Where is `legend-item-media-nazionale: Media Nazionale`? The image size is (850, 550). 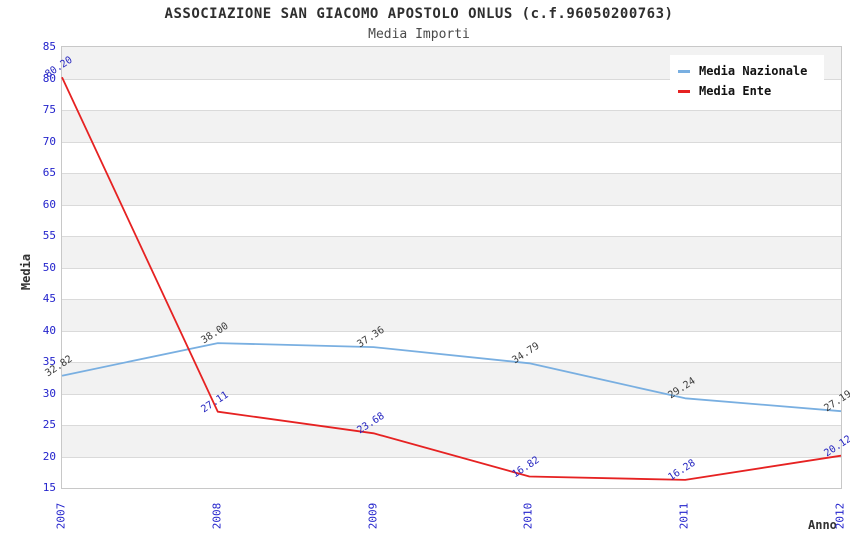
legend-item-media-nazionale: Media Nazionale is located at coordinates (751, 71).